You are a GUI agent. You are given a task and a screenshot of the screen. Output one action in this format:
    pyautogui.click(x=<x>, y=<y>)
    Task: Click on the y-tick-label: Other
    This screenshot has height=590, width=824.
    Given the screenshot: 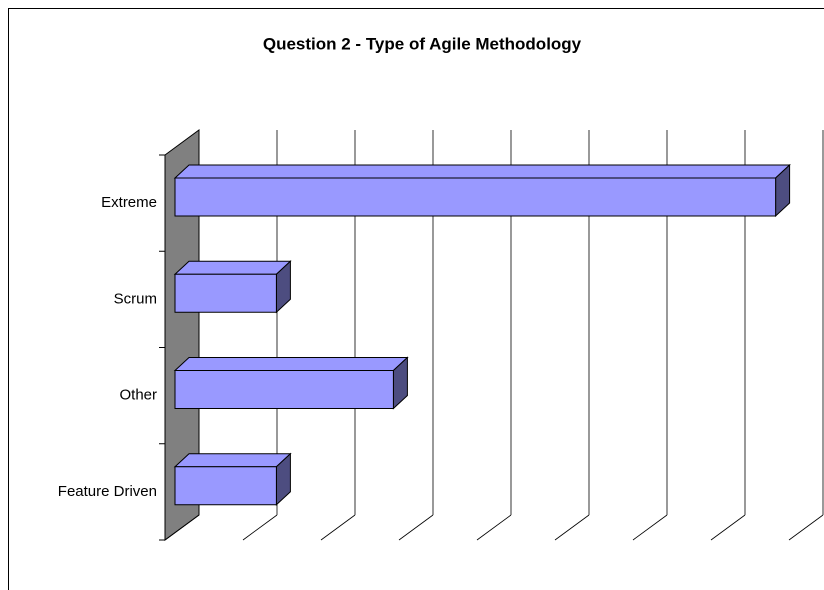 What is the action you would take?
    pyautogui.click(x=138, y=395)
    